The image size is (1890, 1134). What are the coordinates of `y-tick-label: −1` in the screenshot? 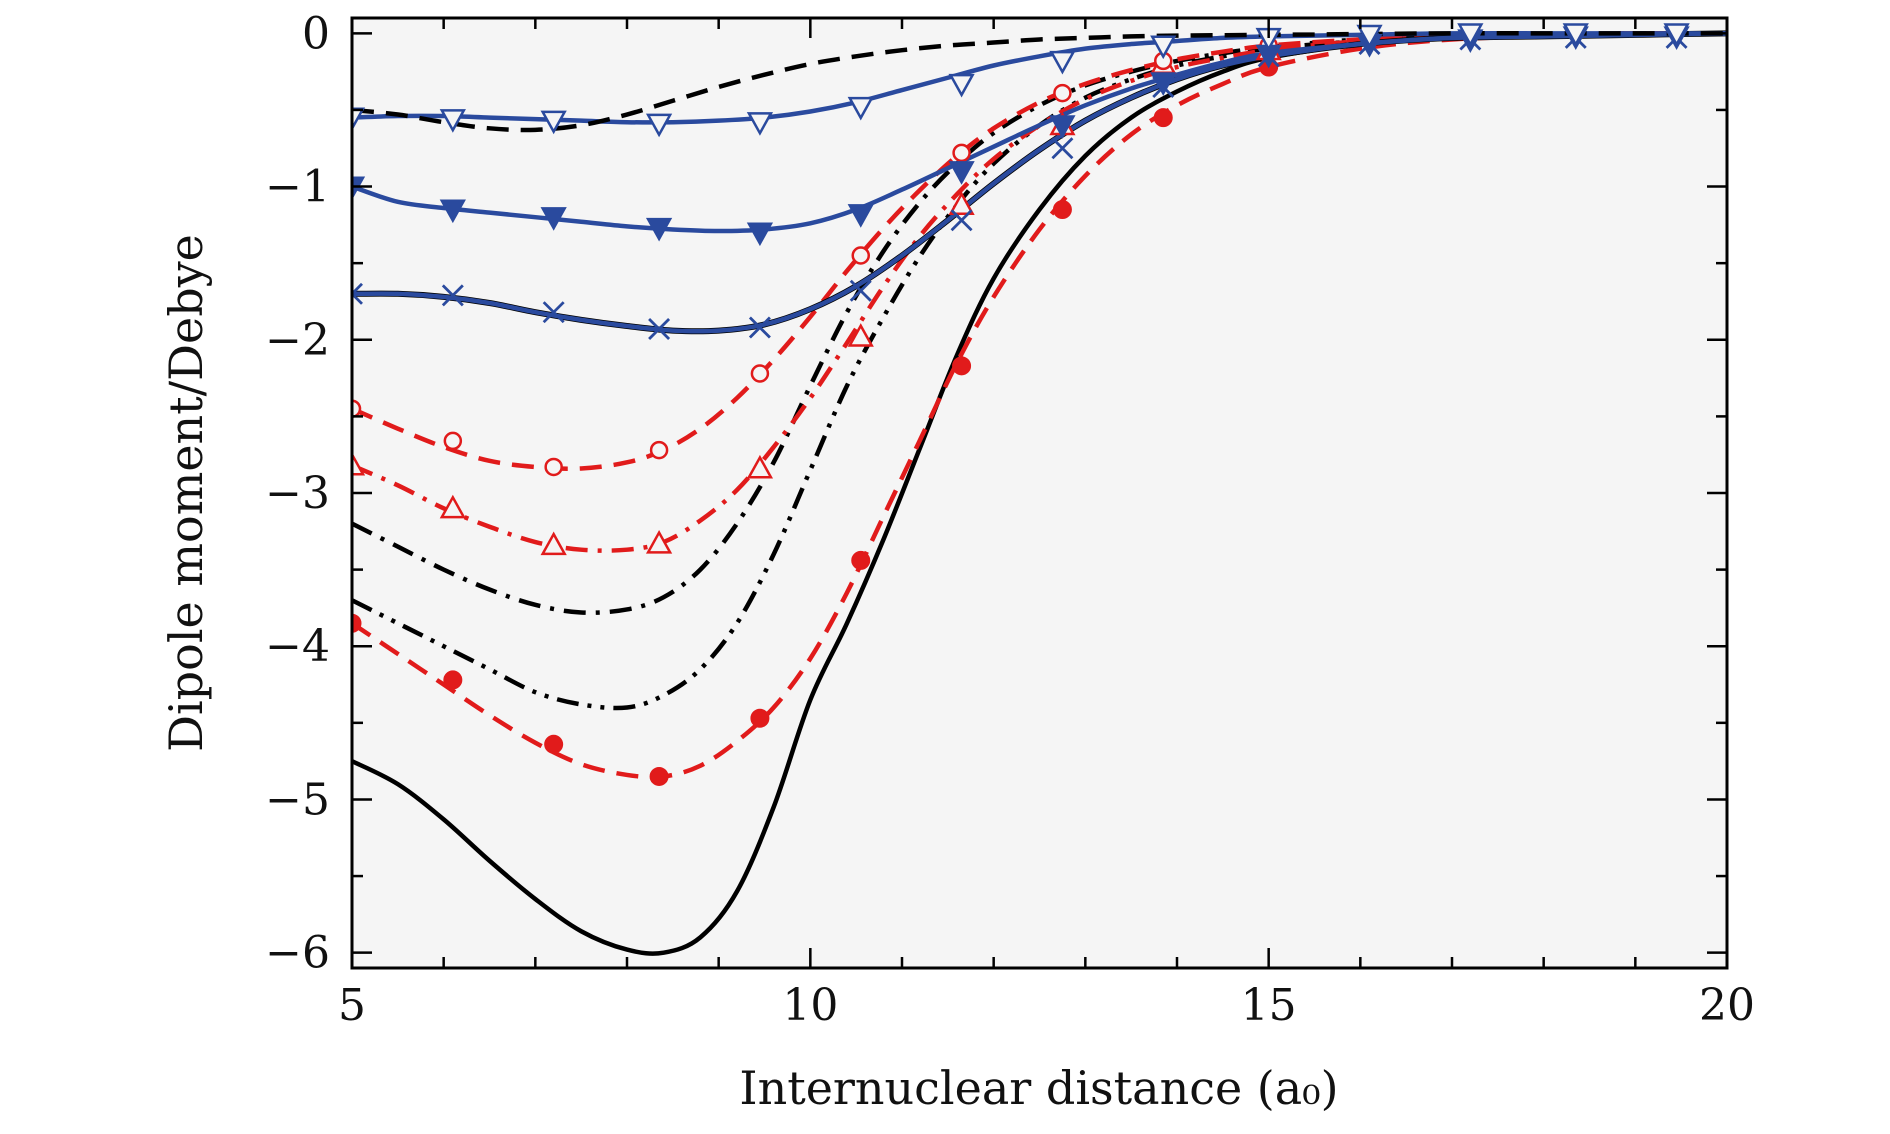 It's located at (297, 187).